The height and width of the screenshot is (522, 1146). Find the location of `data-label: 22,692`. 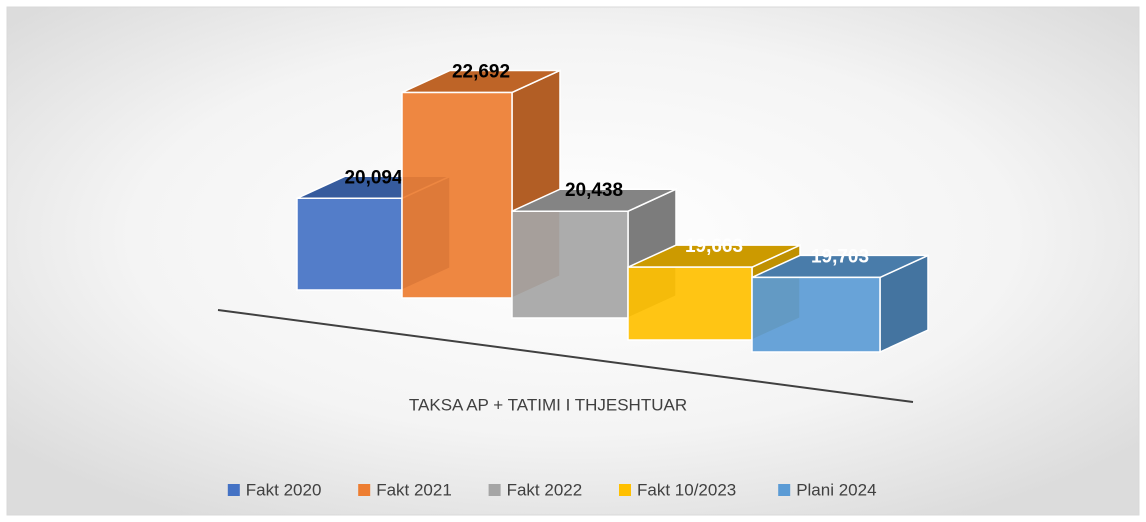

data-label: 22,692 is located at coordinates (481, 72).